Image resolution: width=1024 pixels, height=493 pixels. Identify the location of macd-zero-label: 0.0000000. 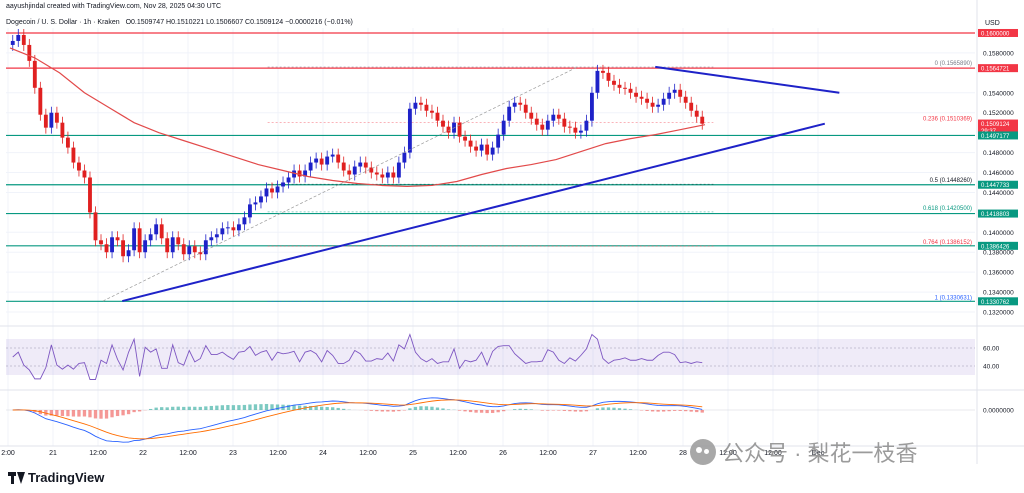
(998, 411).